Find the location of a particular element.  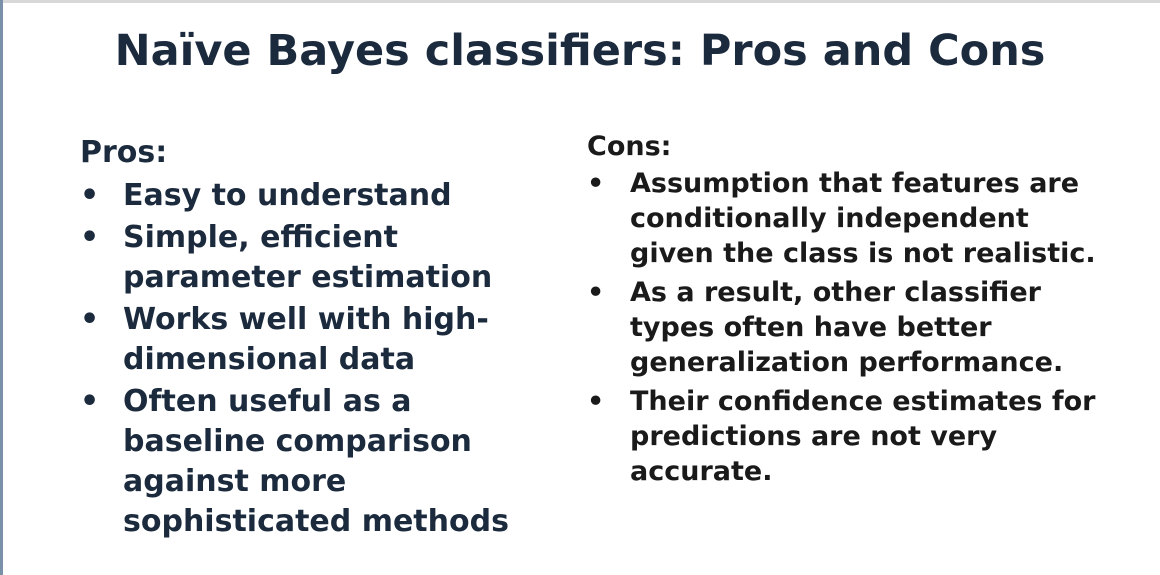

top-edge-line is located at coordinates (580, 1).